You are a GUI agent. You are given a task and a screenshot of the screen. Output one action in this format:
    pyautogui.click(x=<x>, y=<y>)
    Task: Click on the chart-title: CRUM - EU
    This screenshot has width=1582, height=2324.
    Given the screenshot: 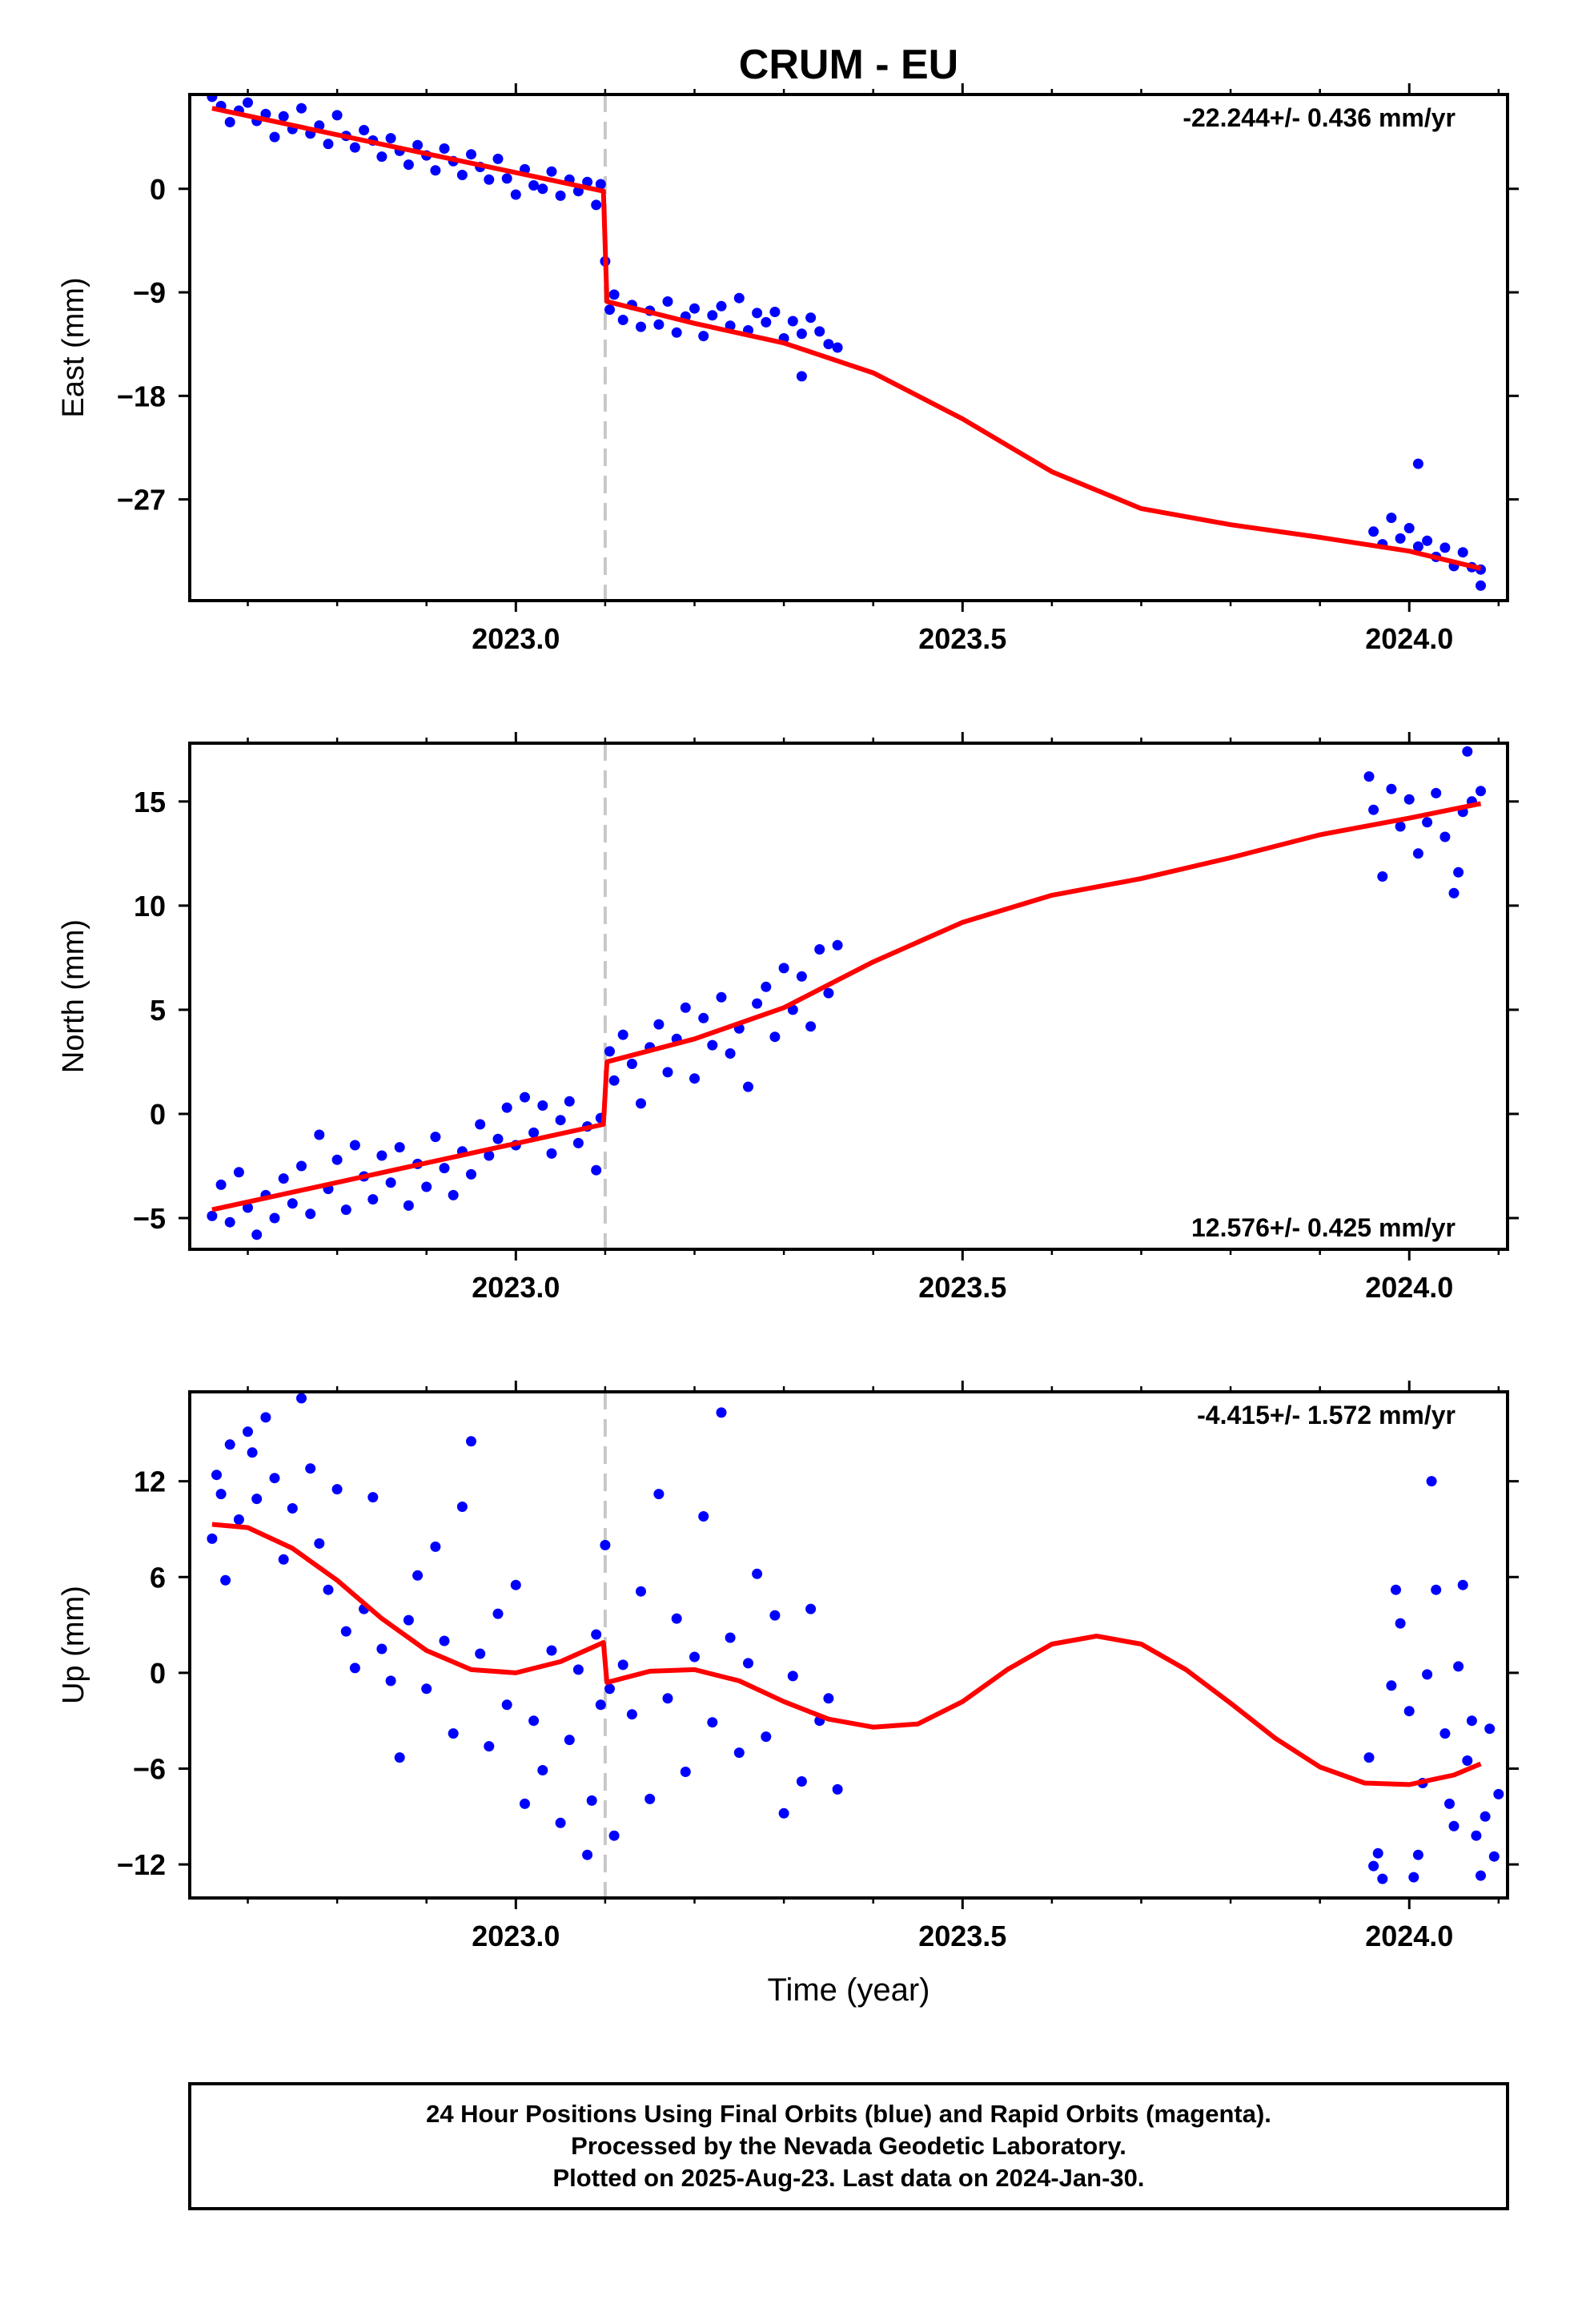 What is the action you would take?
    pyautogui.click(x=848, y=65)
    